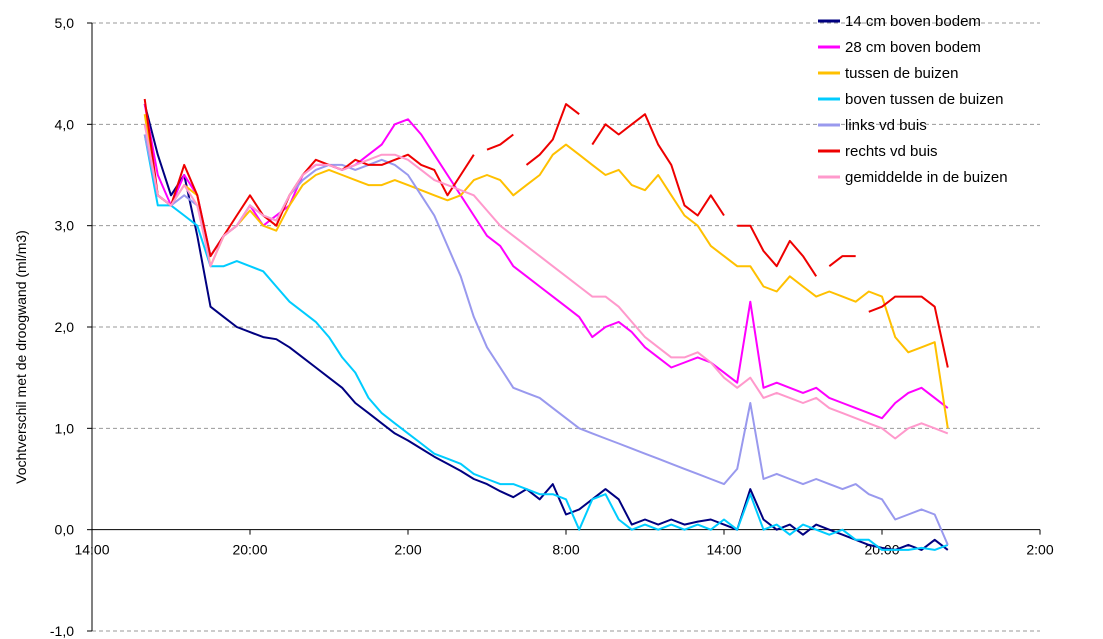  What do you see at coordinates (65, 428) in the screenshot?
I see `y-tick-label: 1,0` at bounding box center [65, 428].